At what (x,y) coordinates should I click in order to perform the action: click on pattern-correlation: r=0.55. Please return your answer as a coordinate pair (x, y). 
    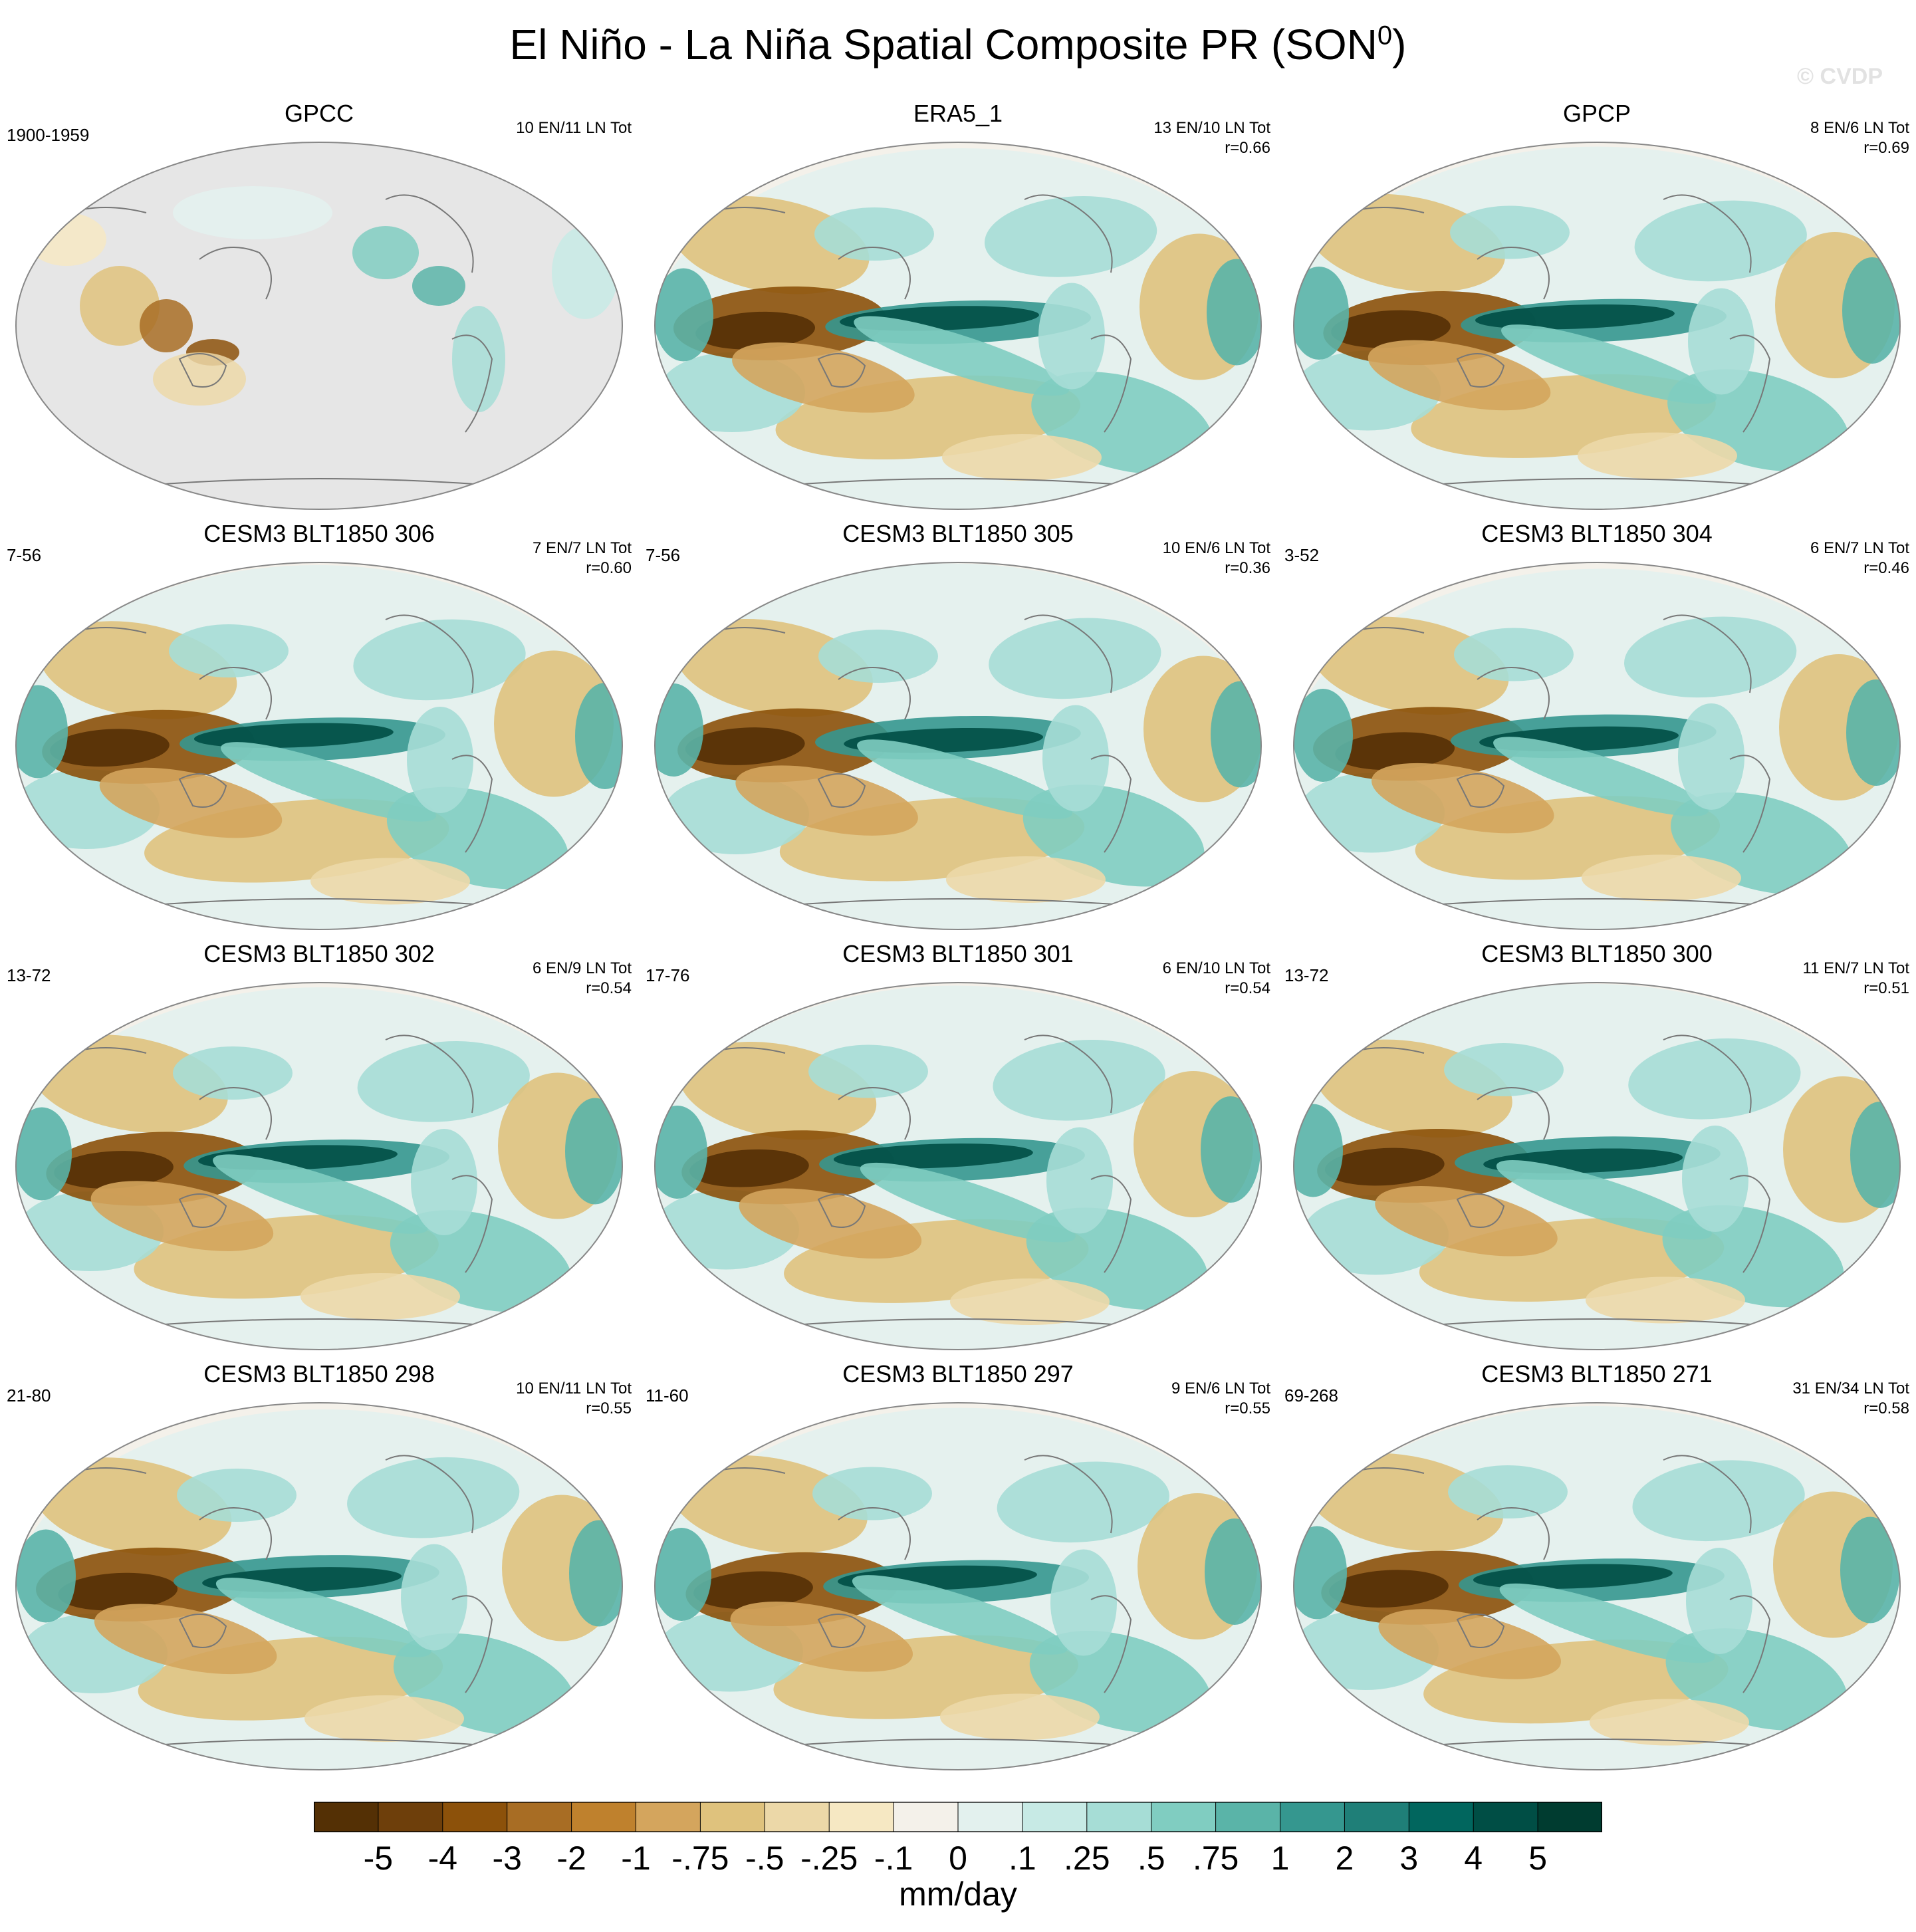
    Looking at the image, I should click on (609, 1408).